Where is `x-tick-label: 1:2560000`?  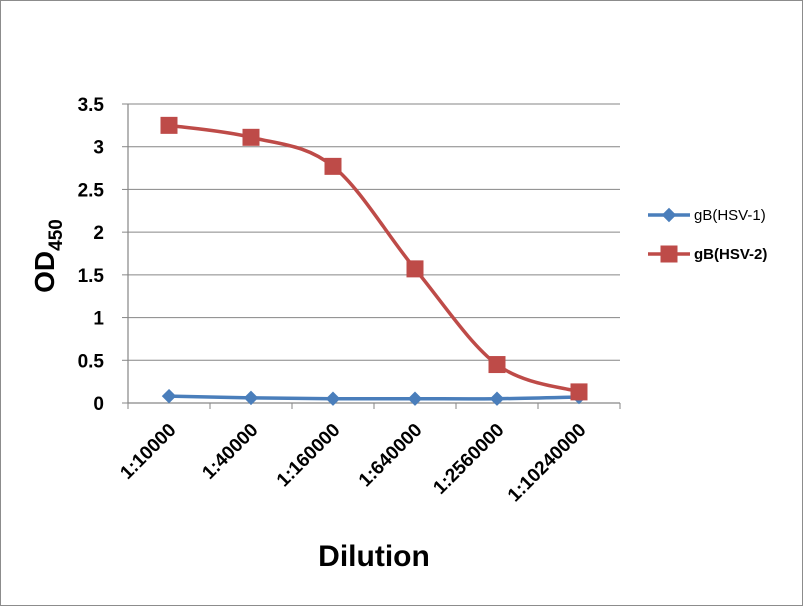
x-tick-label: 1:2560000 is located at coordinates (468, 459).